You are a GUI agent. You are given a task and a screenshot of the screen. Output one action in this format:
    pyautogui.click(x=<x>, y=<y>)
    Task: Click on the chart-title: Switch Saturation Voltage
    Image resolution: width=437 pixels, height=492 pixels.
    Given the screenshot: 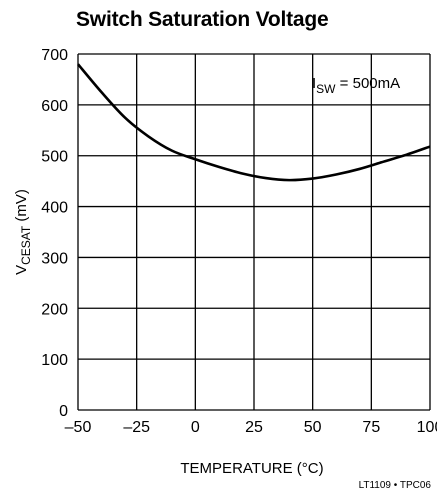 What is the action you would take?
    pyautogui.click(x=202, y=19)
    